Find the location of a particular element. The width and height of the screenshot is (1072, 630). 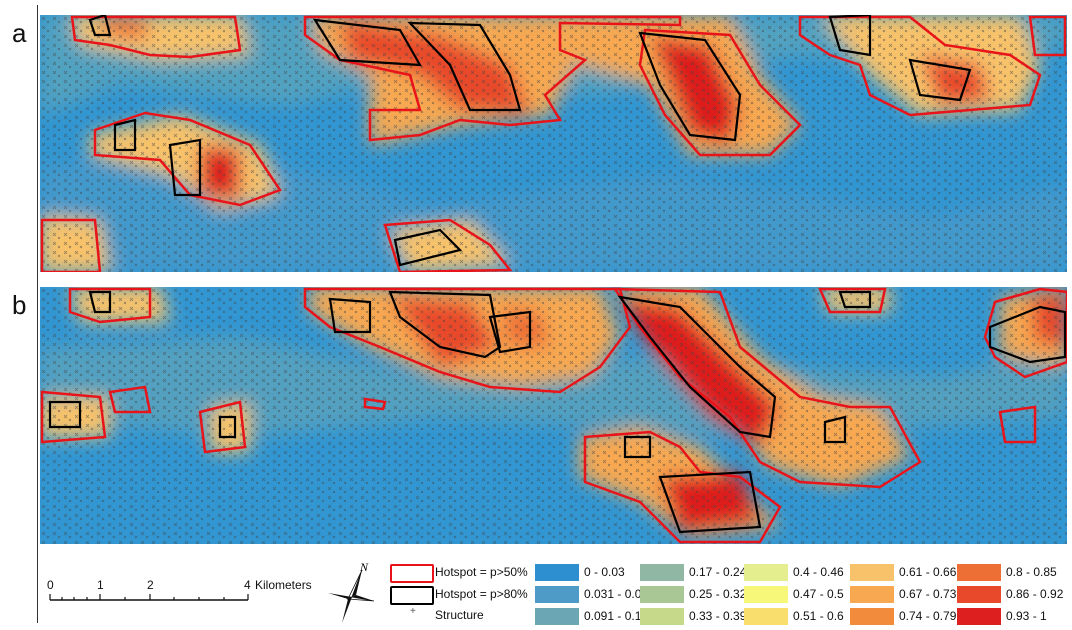

scale-unit: Kilometers is located at coordinates (283, 585).